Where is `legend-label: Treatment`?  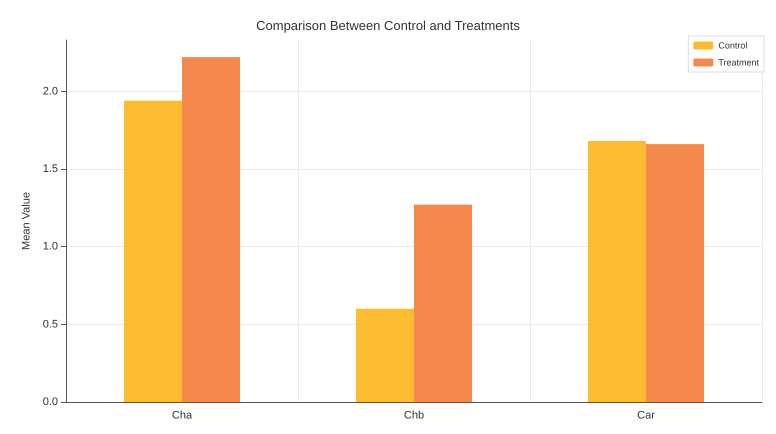
legend-label: Treatment is located at coordinates (739, 63).